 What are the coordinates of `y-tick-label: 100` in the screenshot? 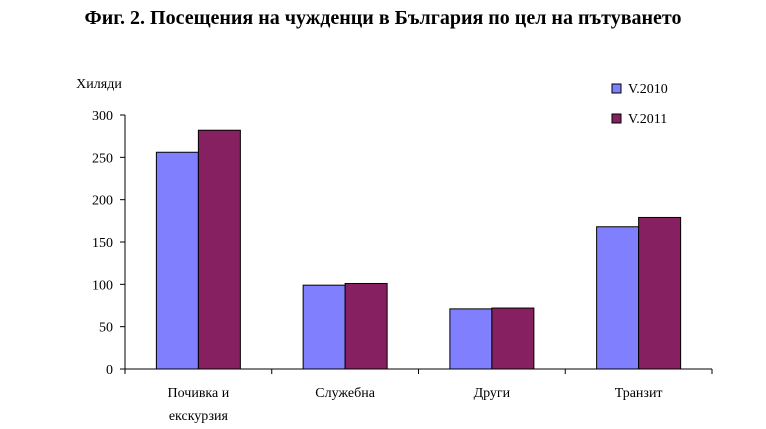 It's located at (102, 285).